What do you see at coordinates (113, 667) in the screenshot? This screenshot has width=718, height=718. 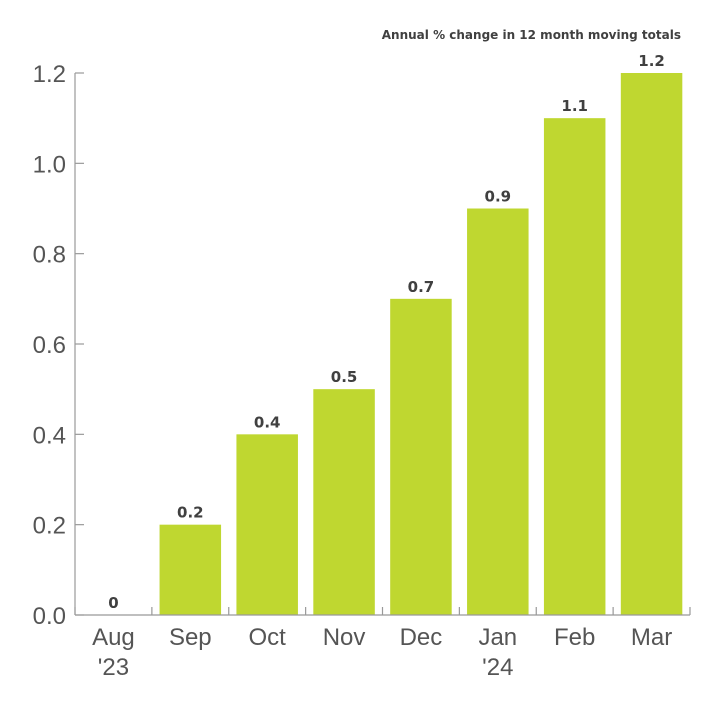 I see `x-tick-label-year: '23` at bounding box center [113, 667].